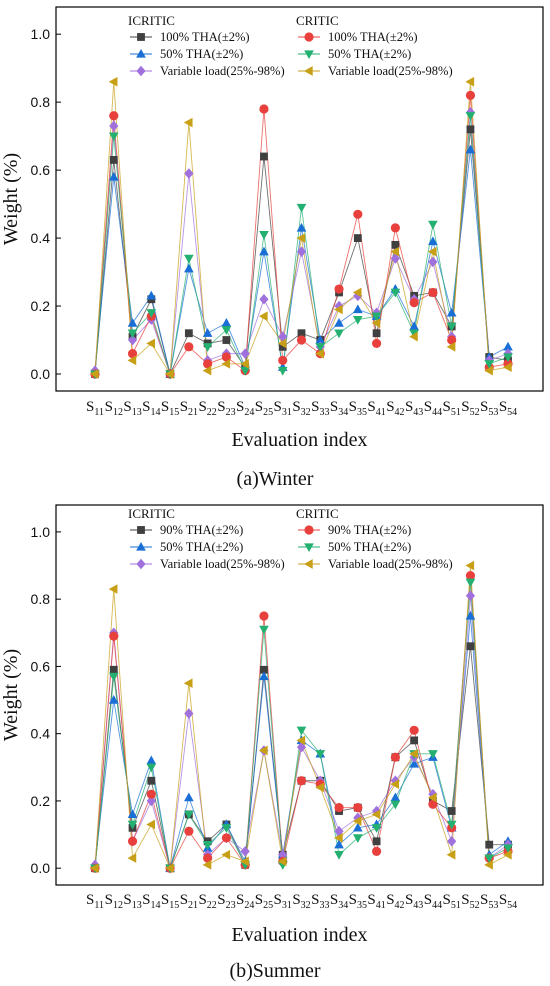 The height and width of the screenshot is (986, 550). Describe the element at coordinates (170, 408) in the screenshot. I see `x-tick-label: S15` at that location.